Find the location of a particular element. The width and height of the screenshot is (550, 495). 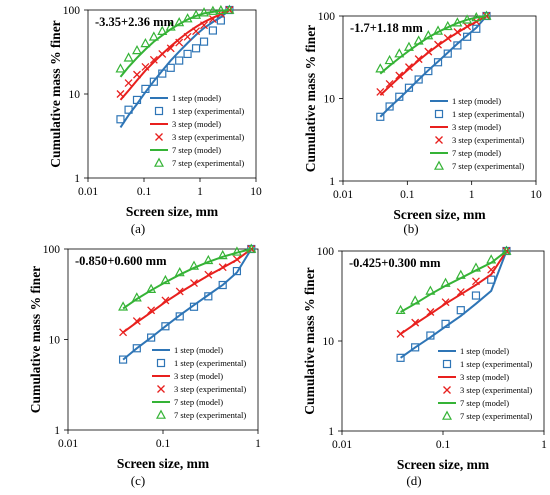

legend-label: 1 step (experimental) is located at coordinates (488, 114).